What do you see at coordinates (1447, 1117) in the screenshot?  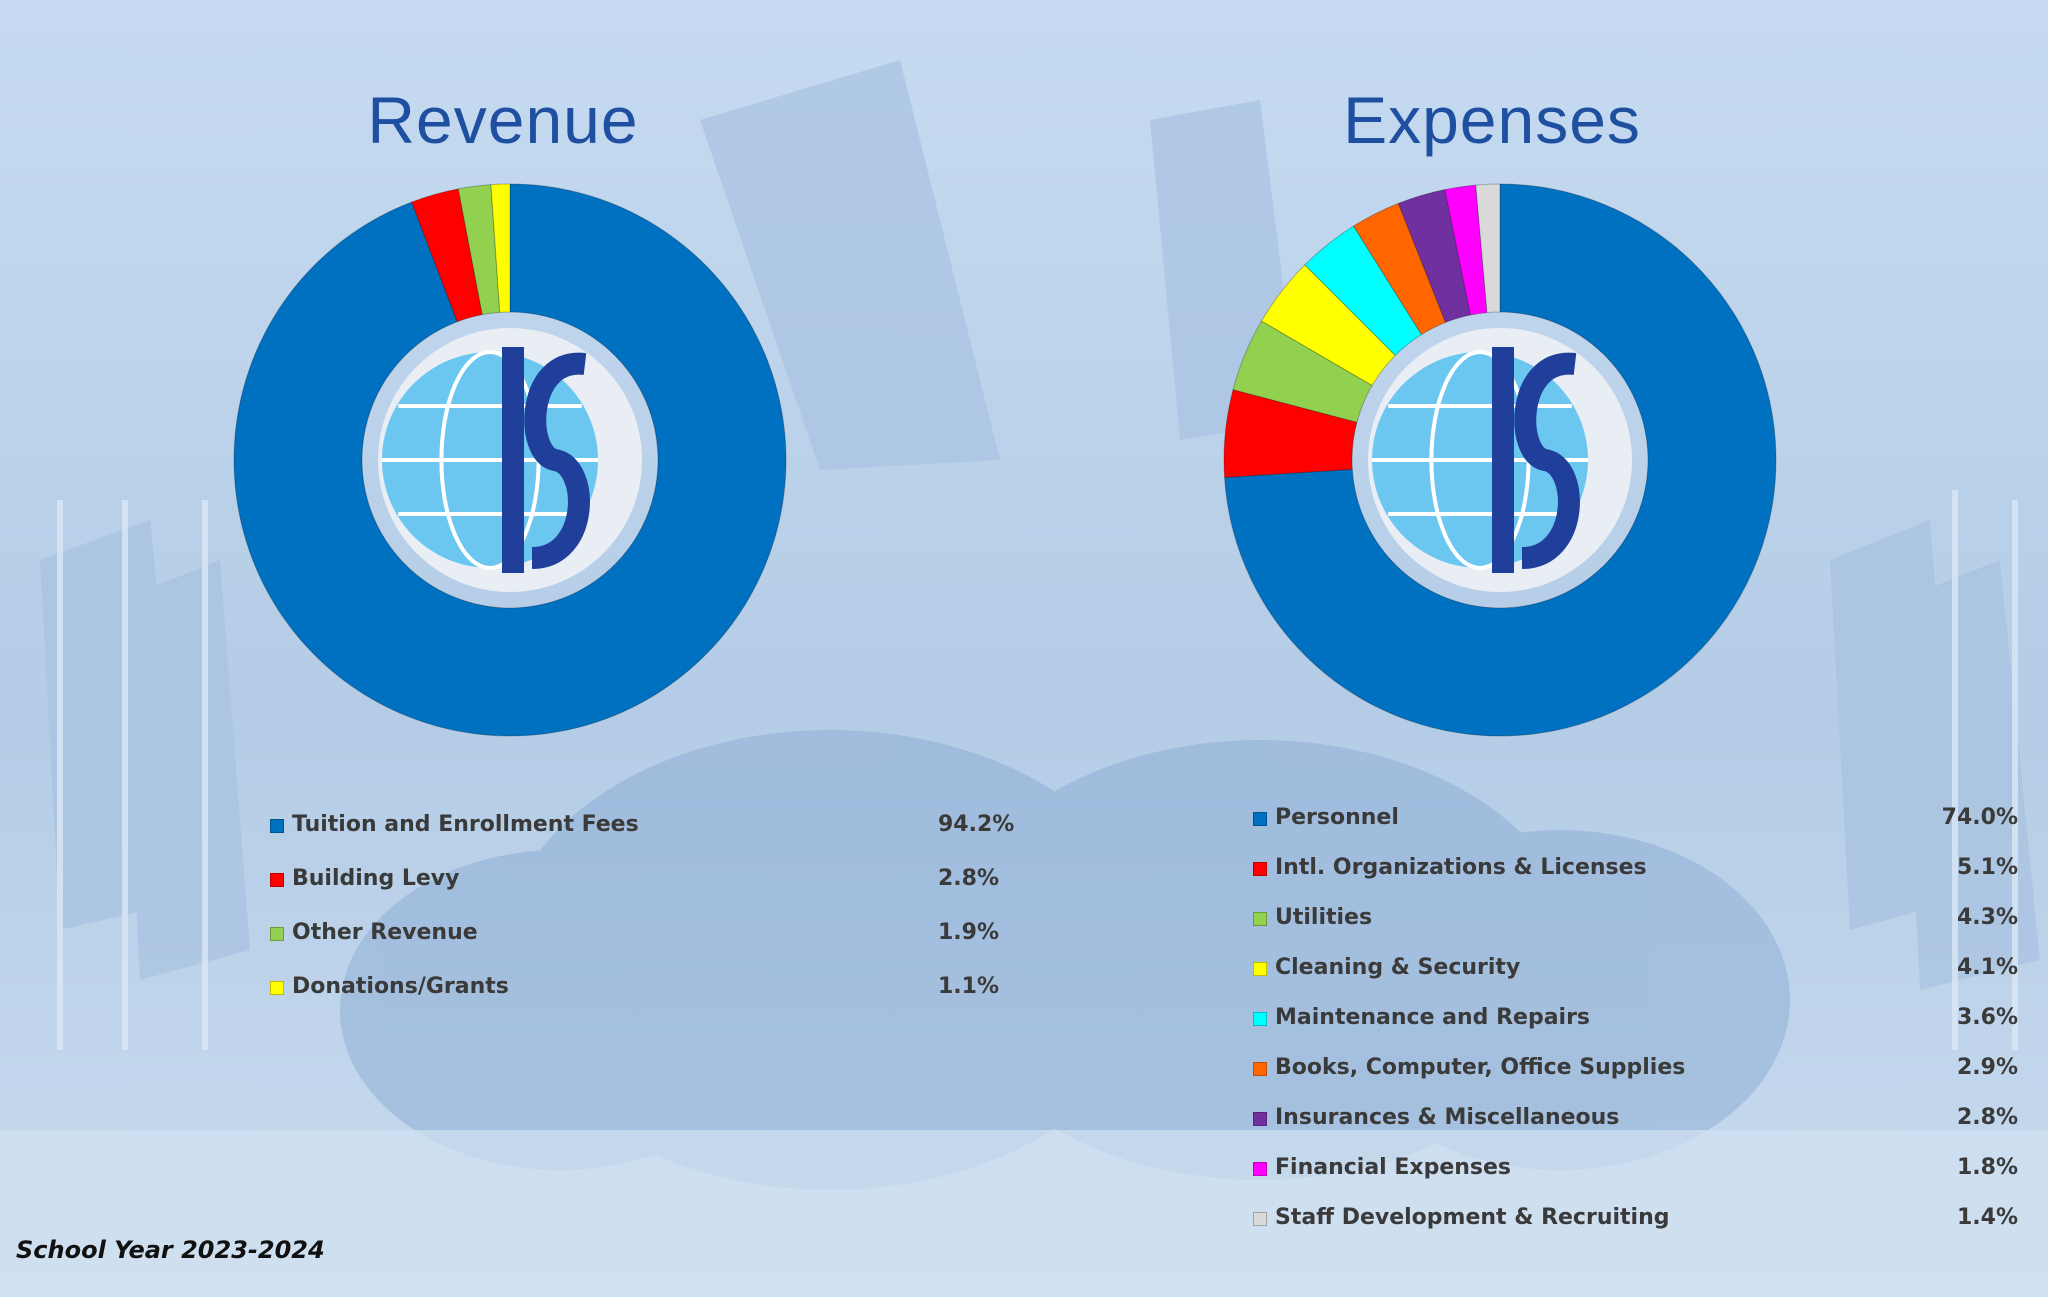 I see `legend-label: Insurances & Miscellaneous` at bounding box center [1447, 1117].